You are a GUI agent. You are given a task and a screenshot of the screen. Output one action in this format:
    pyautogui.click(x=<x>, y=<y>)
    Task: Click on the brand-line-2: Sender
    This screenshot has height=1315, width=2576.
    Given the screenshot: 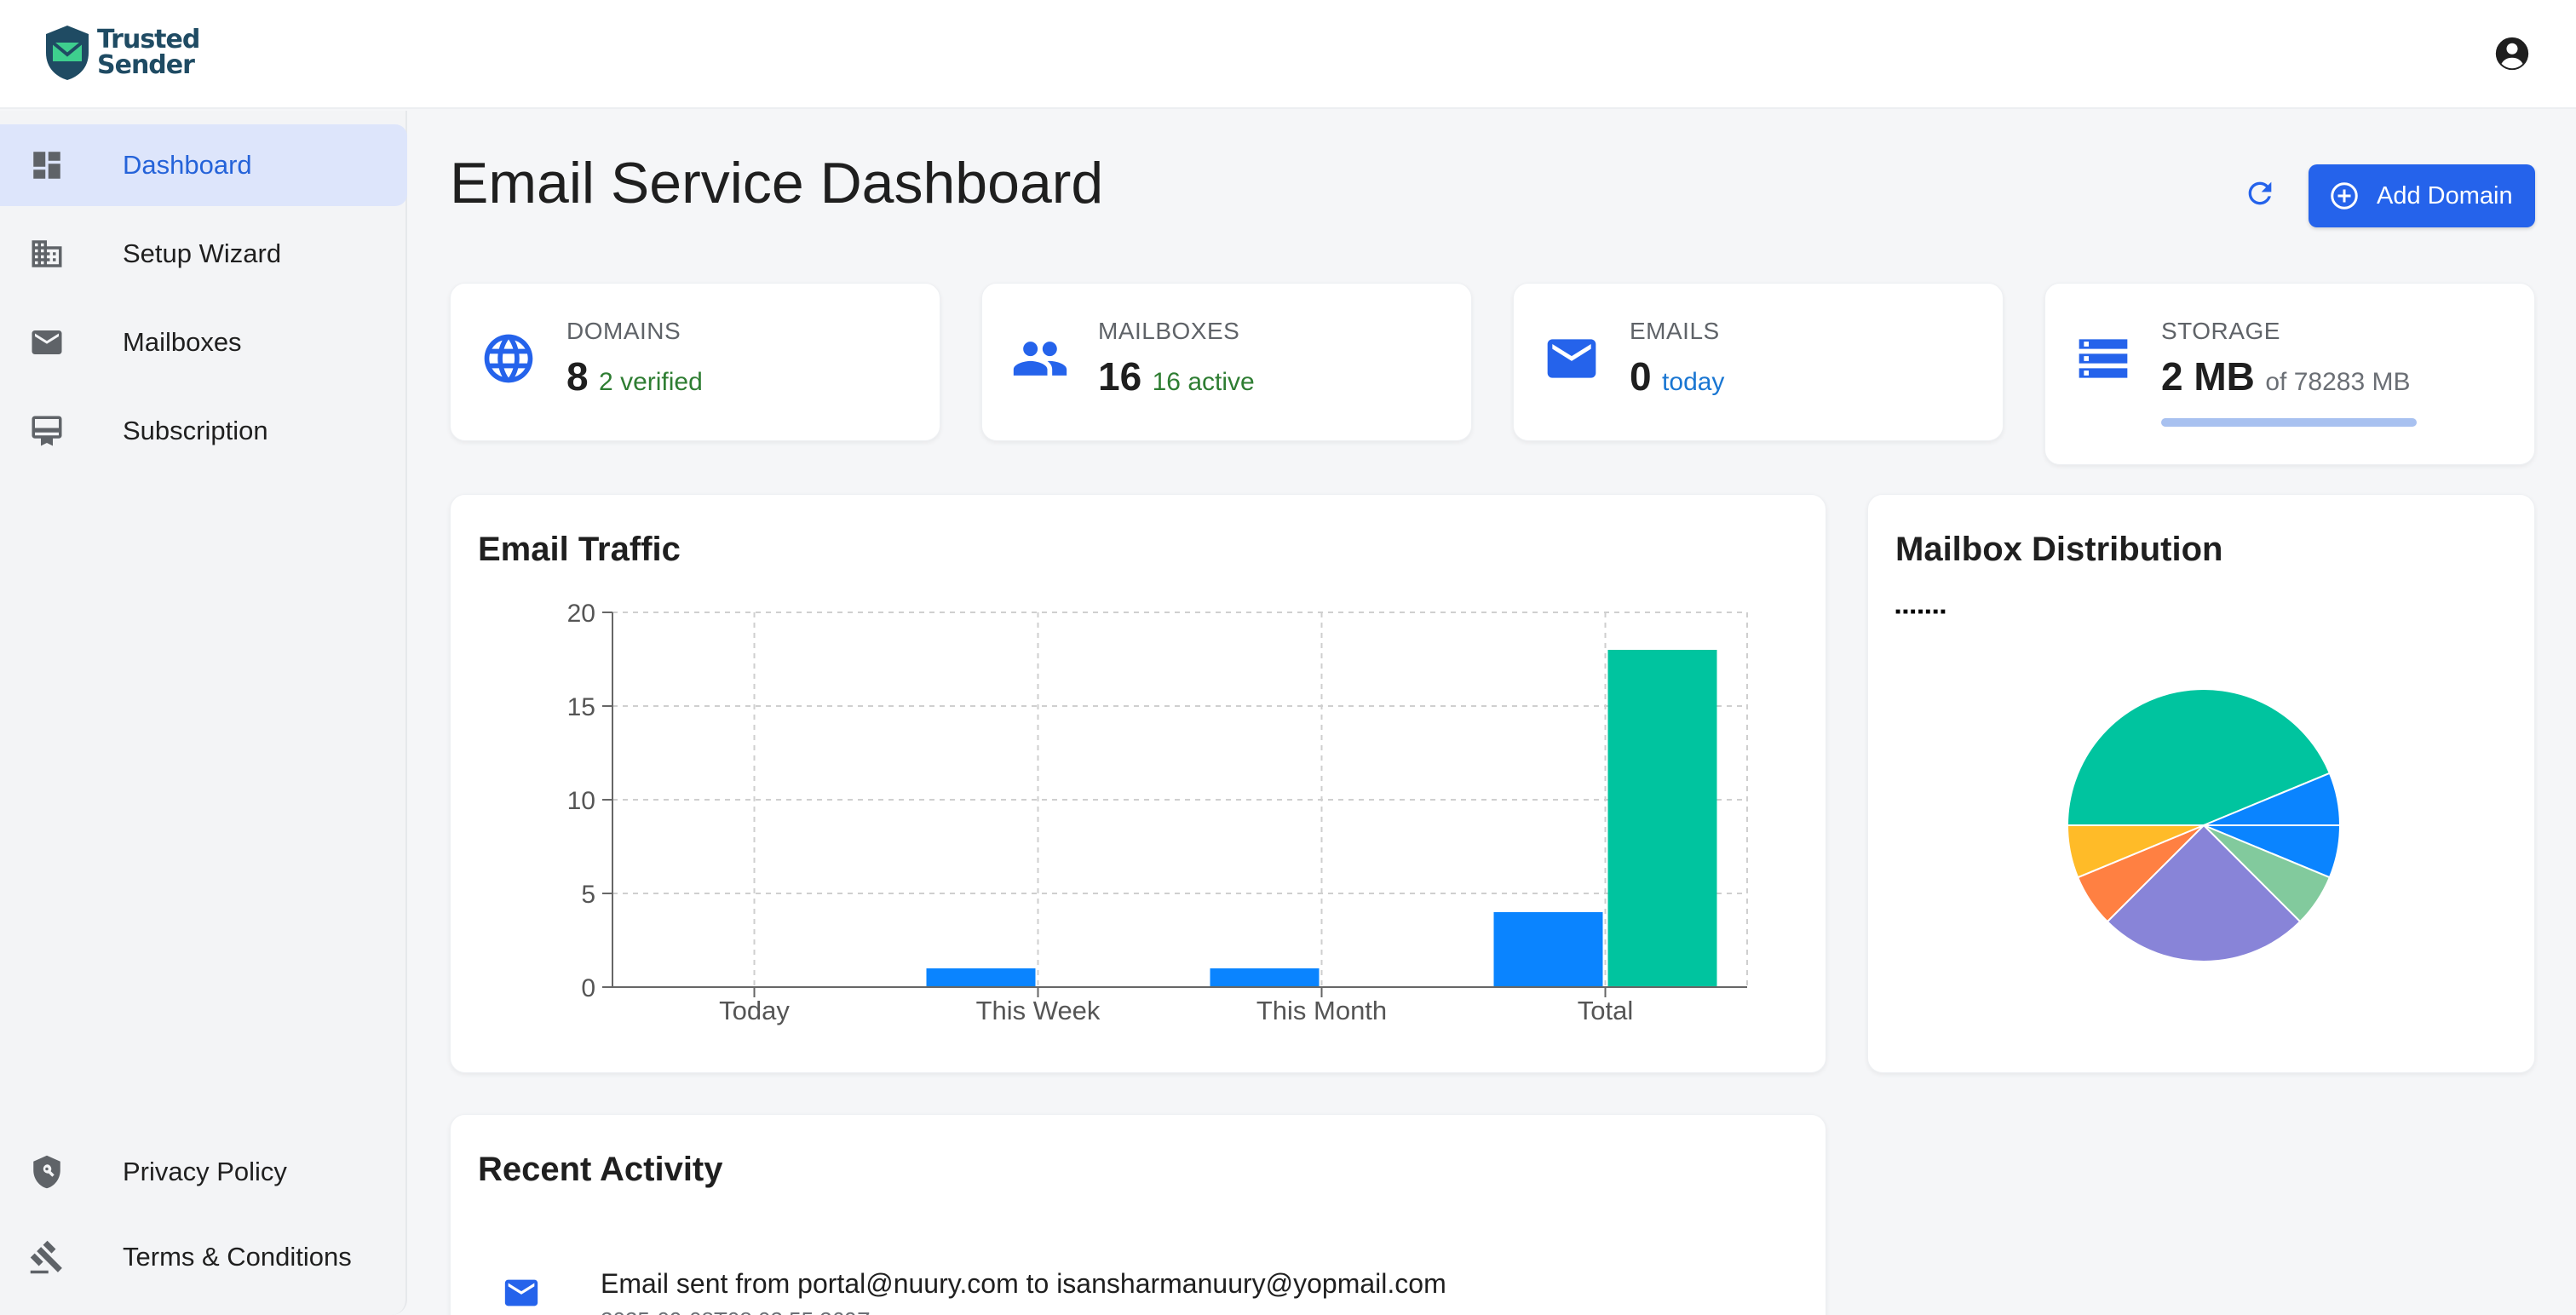 What is the action you would take?
    pyautogui.click(x=146, y=65)
    